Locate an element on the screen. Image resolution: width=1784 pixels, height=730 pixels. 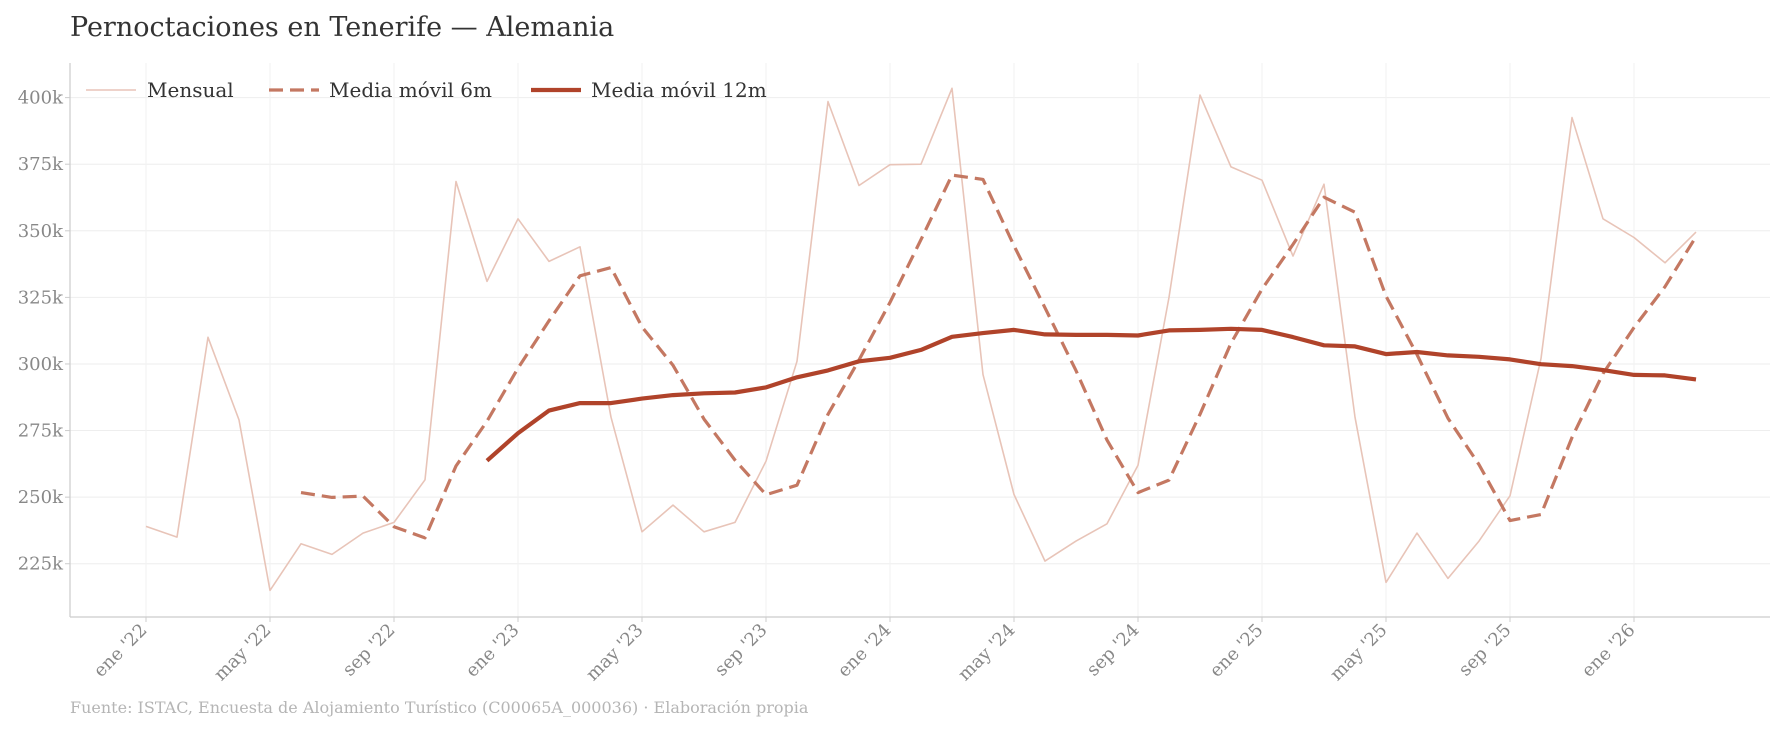
y-tick-label: 325k is located at coordinates (41, 297).